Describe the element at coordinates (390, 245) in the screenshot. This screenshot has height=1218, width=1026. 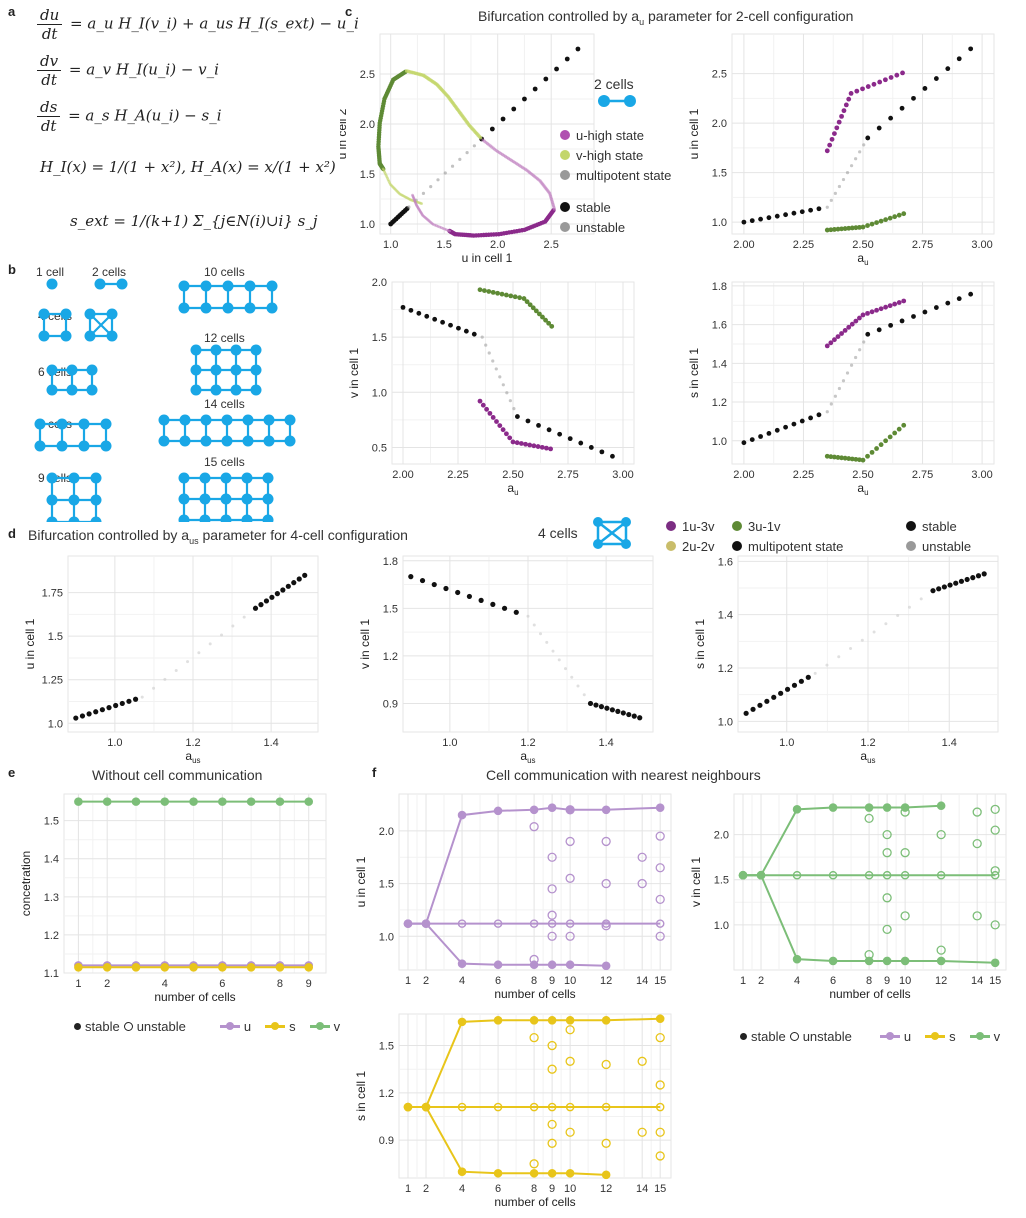
I see `x-tick-label: 1.0` at that location.